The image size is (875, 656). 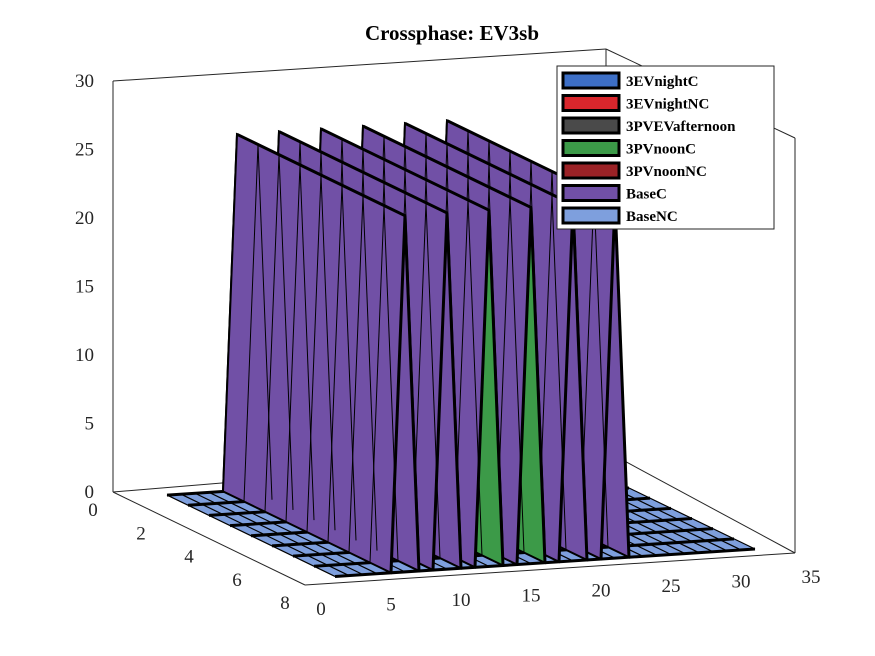 What do you see at coordinates (681, 127) in the screenshot?
I see `legend-label: 3PVEVafternoon` at bounding box center [681, 127].